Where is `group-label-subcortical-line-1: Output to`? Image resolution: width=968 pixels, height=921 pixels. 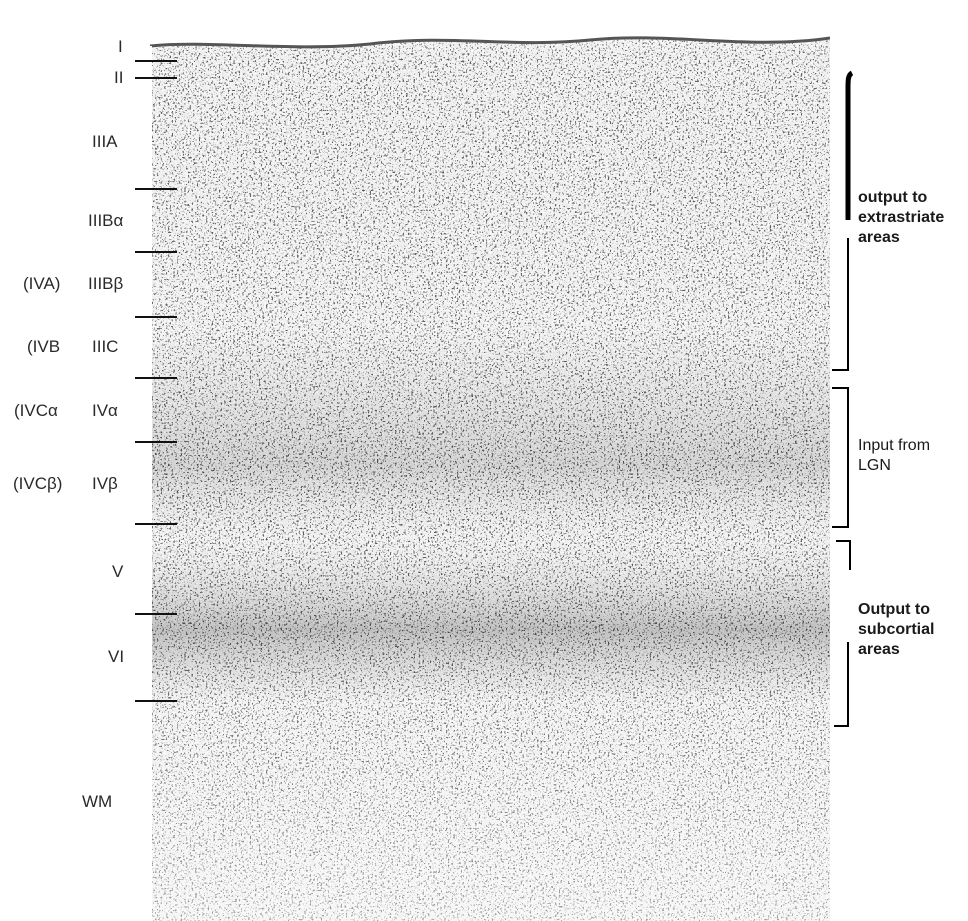
group-label-subcortical-line-1: Output to is located at coordinates (894, 609).